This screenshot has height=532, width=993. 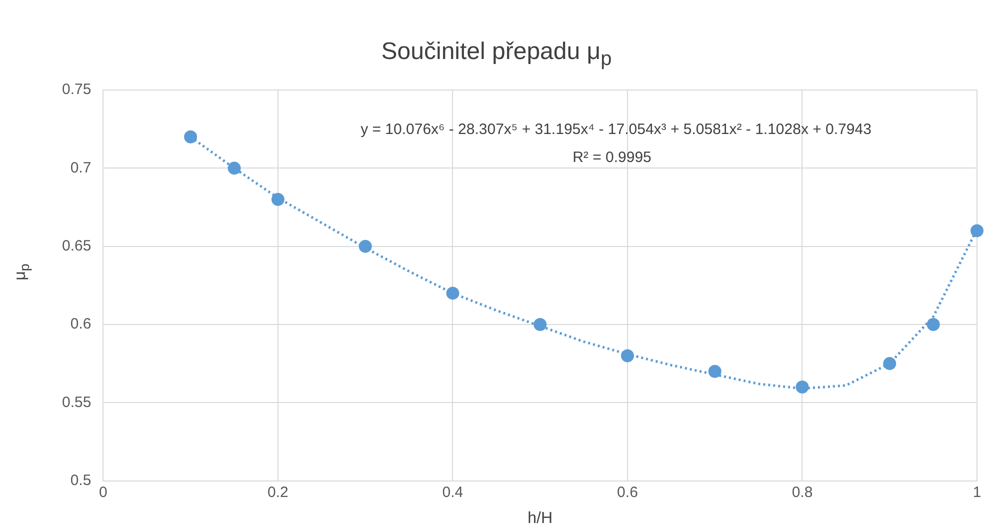 I want to click on x-tick-label: 0.6, so click(x=627, y=492).